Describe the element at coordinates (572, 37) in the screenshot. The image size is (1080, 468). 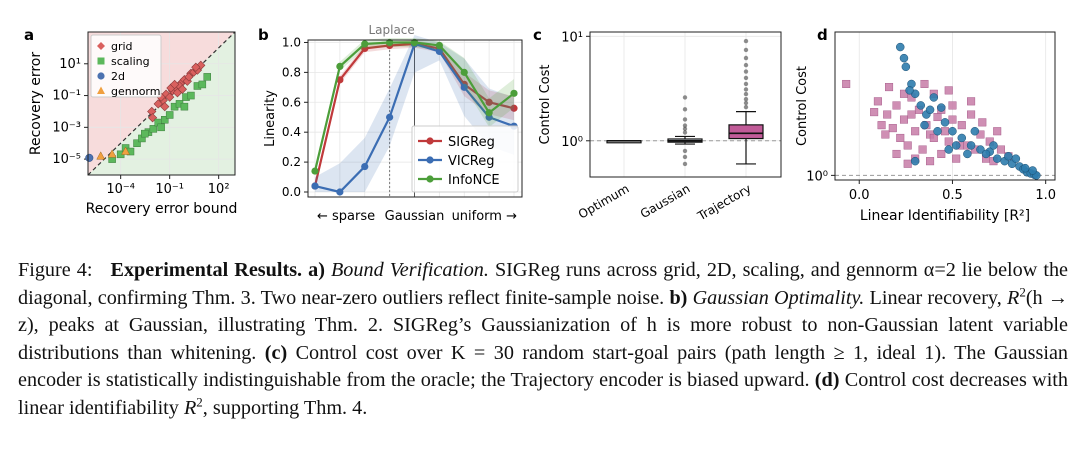
I see `y-tick-label: 10¹` at that location.